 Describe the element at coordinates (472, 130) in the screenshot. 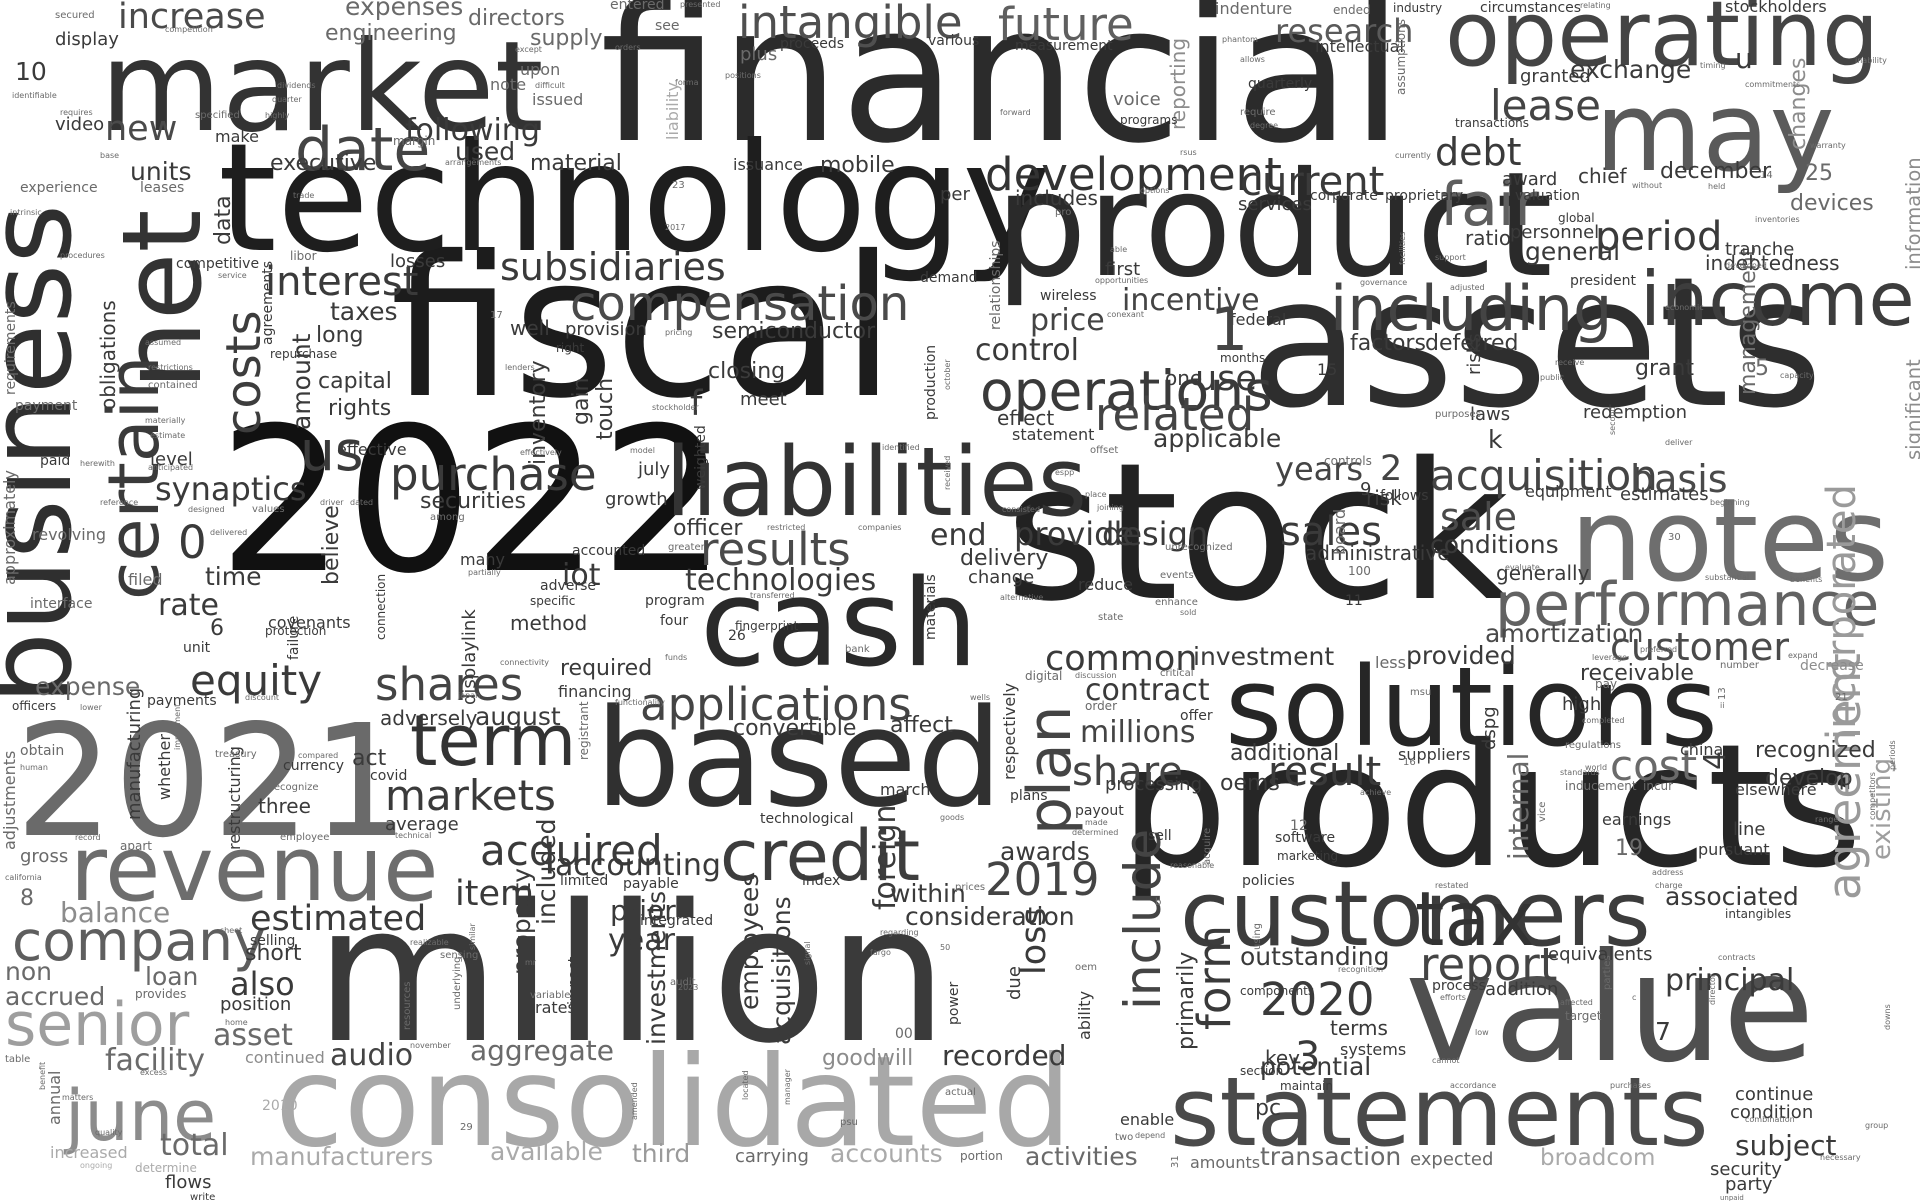

I see `cloud-word: following` at that location.